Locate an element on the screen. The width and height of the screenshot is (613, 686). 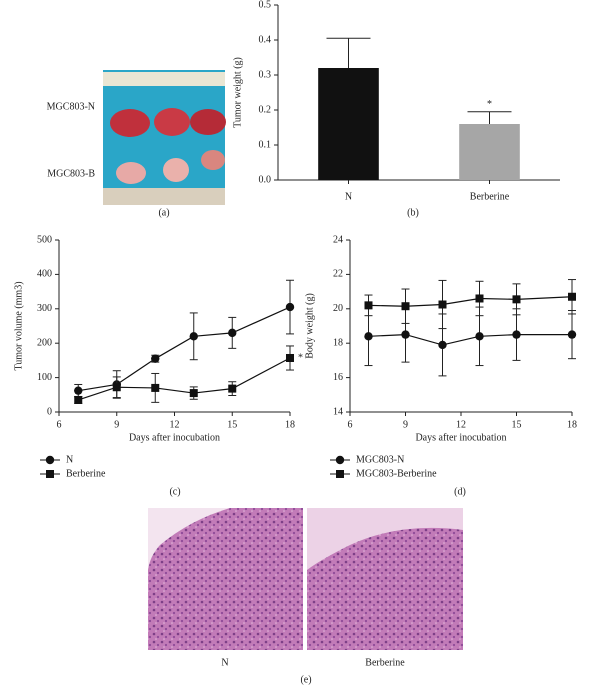
y-tick-label: 200 is located at coordinates (44, 342).